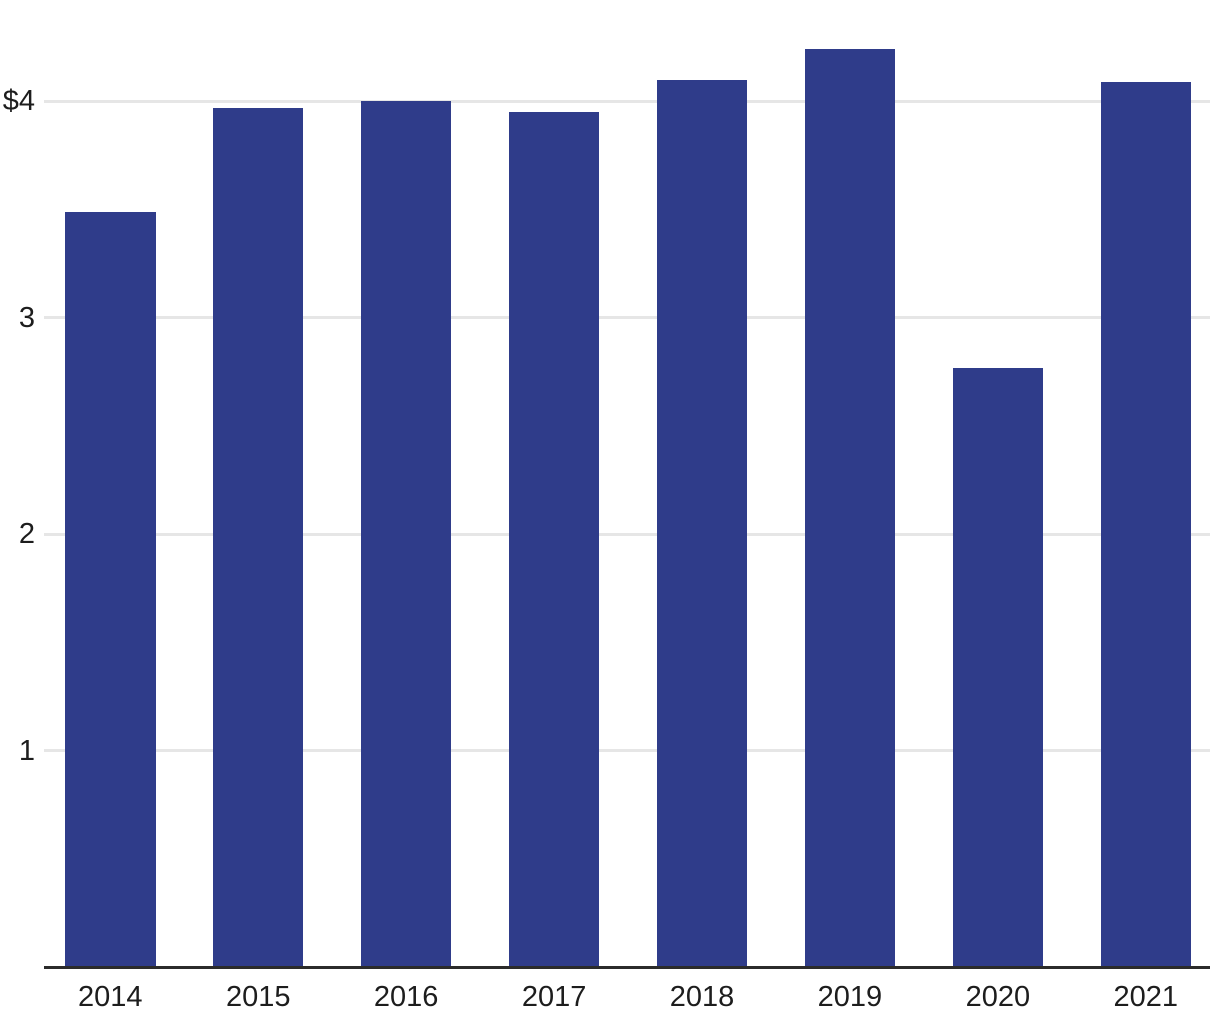  What do you see at coordinates (258, 997) in the screenshot?
I see `x-axis-tick-label: 2015` at bounding box center [258, 997].